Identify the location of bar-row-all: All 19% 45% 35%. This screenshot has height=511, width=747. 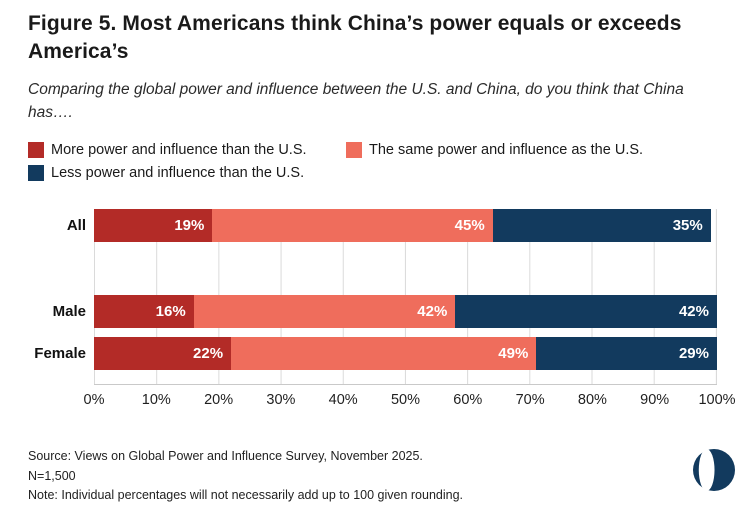
(392, 226).